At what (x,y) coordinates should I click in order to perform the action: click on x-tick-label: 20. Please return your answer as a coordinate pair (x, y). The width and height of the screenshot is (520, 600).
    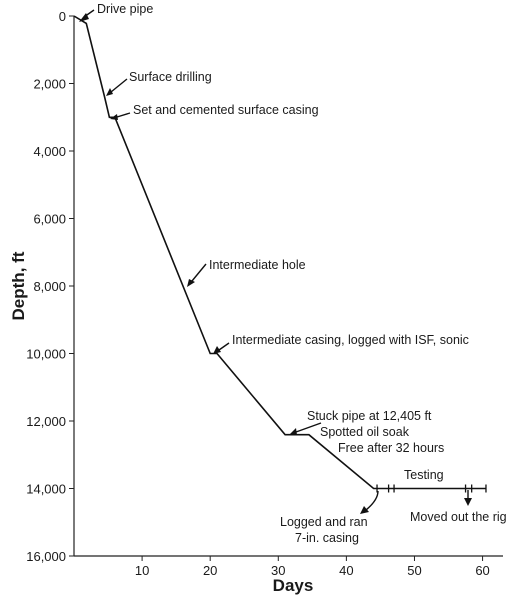
    Looking at the image, I should click on (210, 570).